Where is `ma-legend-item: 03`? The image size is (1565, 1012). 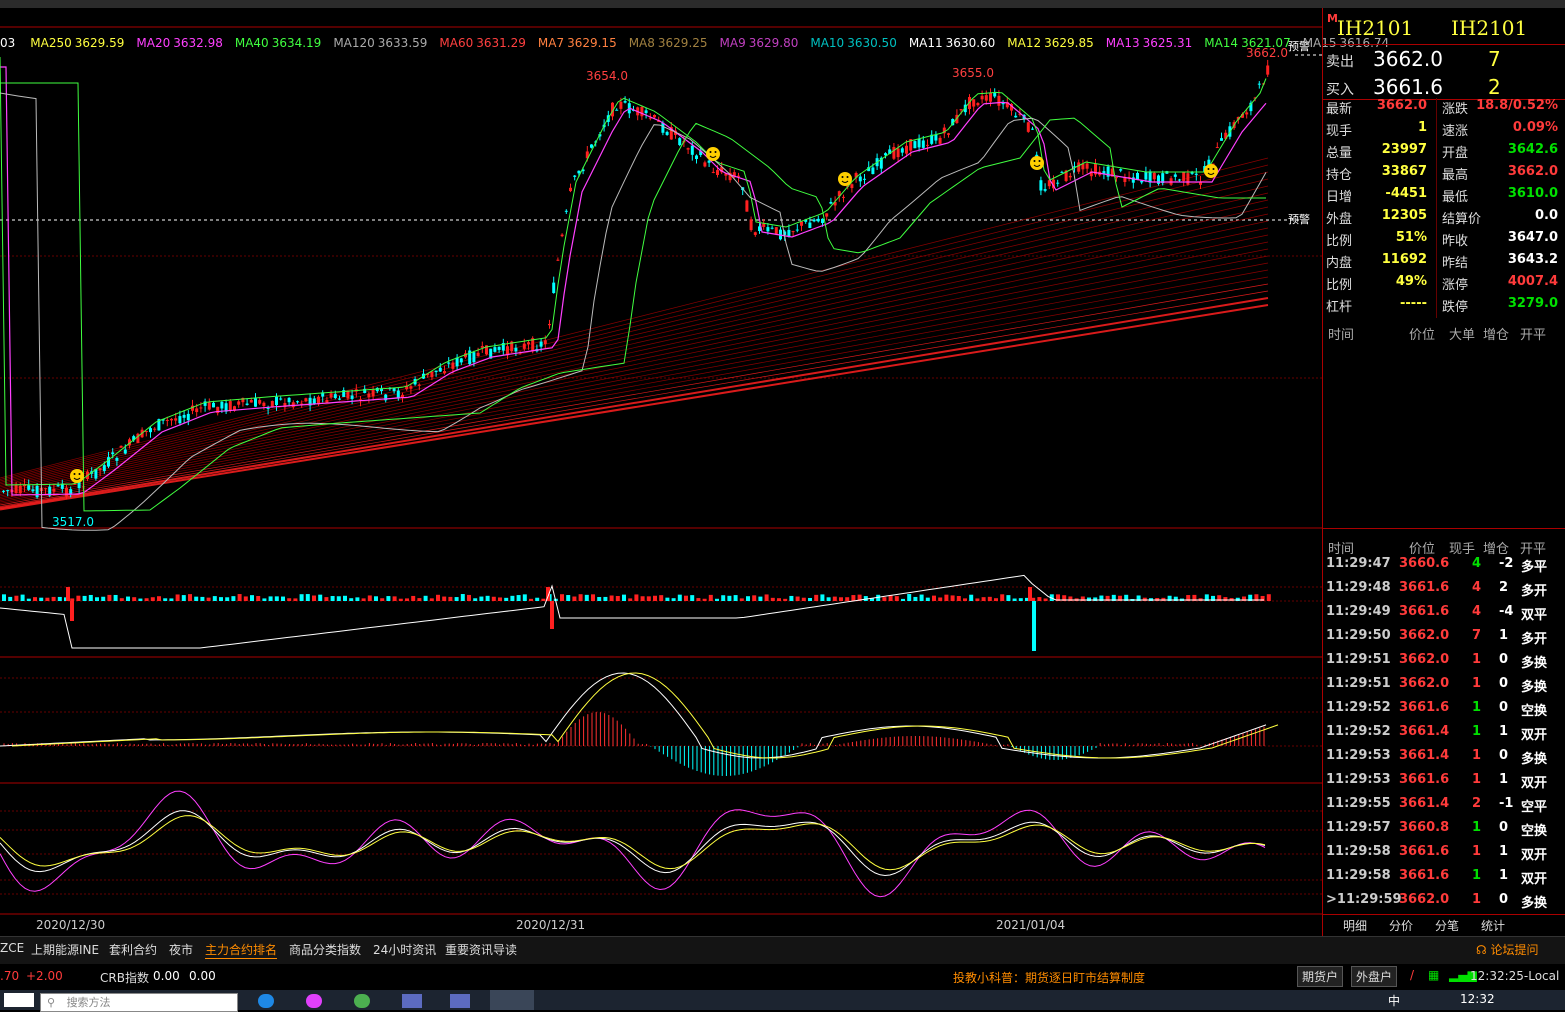
ma-legend-item: 03 is located at coordinates (12, 43).